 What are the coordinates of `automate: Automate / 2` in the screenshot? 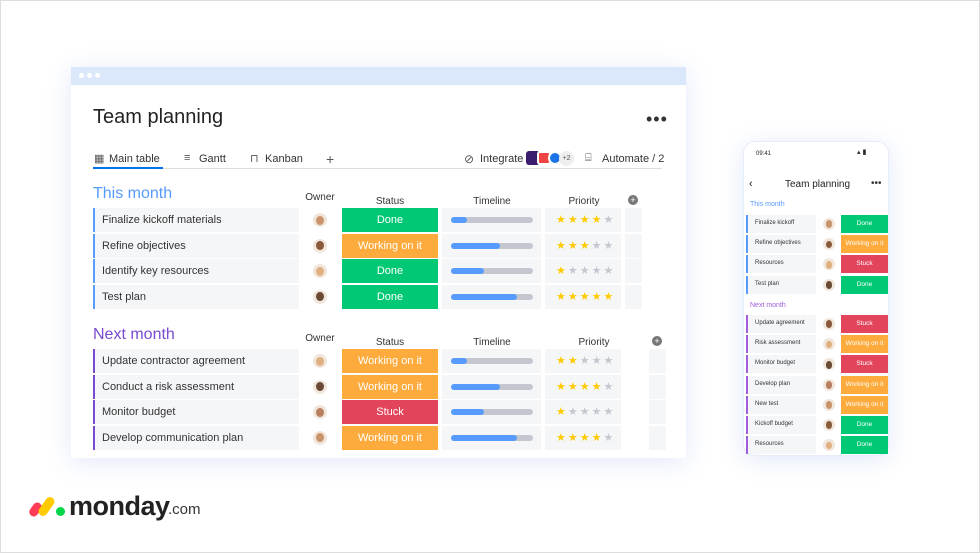 It's located at (633, 159).